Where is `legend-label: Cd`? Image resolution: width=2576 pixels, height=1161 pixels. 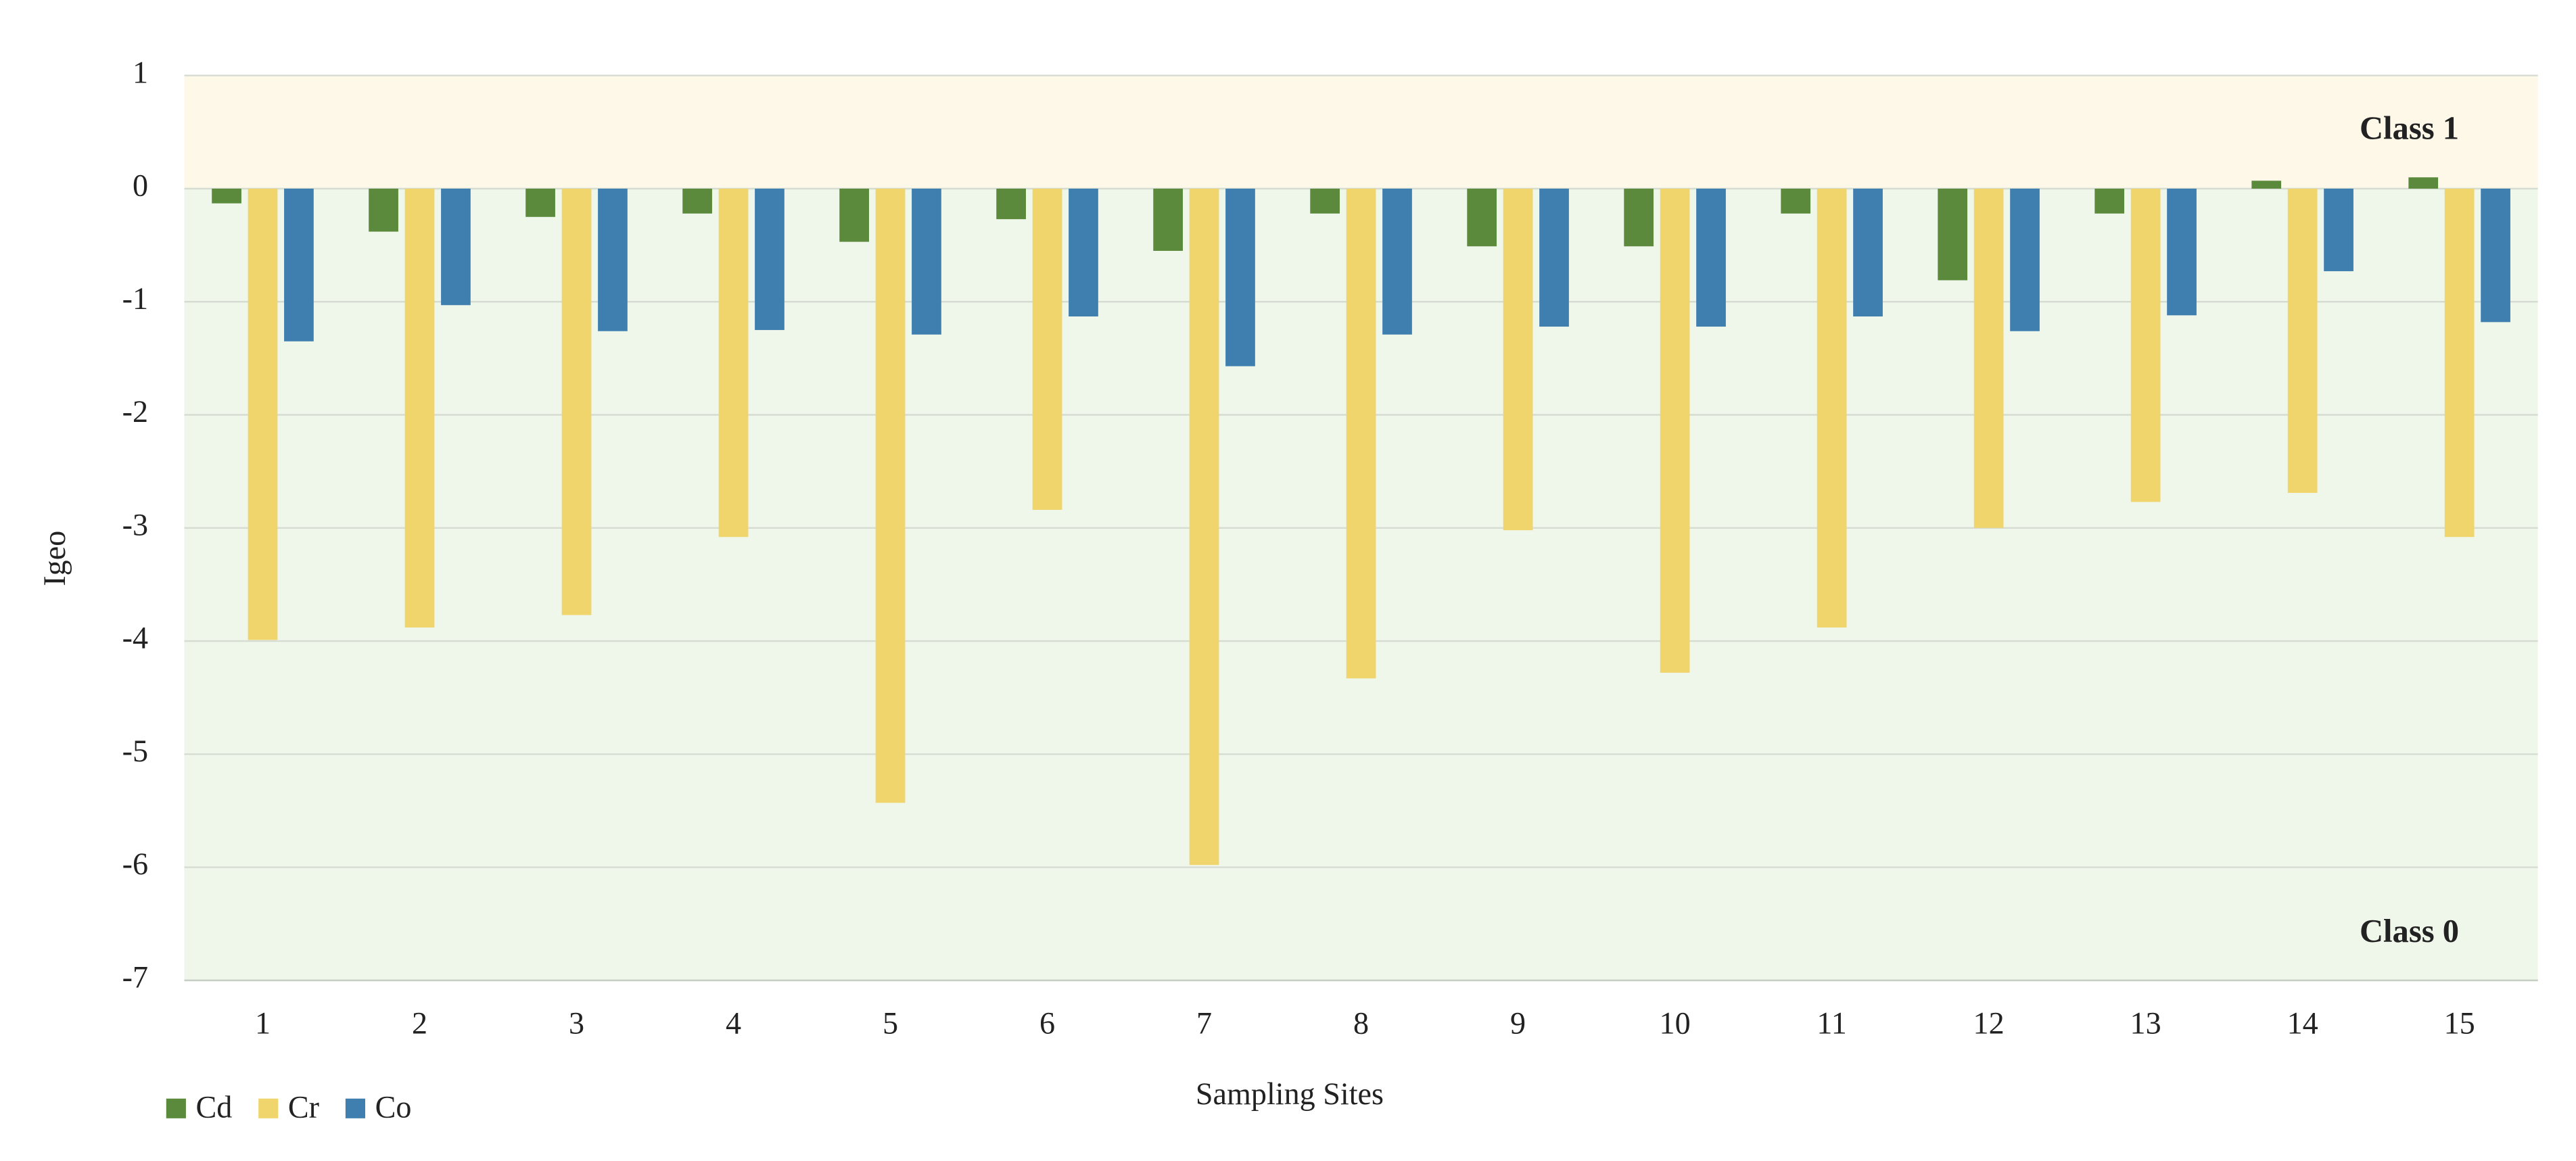
legend-label: Cd is located at coordinates (214, 1107).